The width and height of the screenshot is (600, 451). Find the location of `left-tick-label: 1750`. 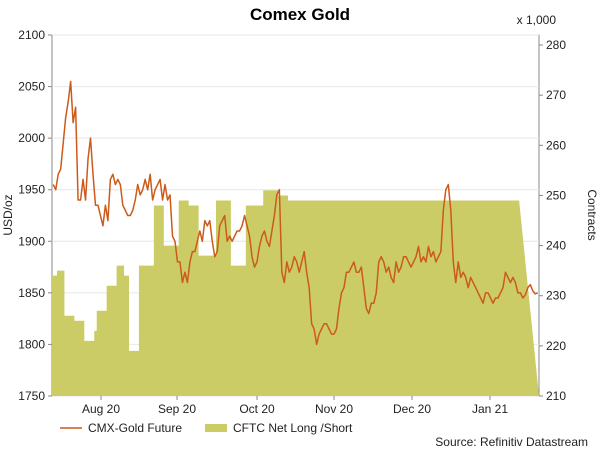

left-tick-label: 1750 is located at coordinates (31, 396).